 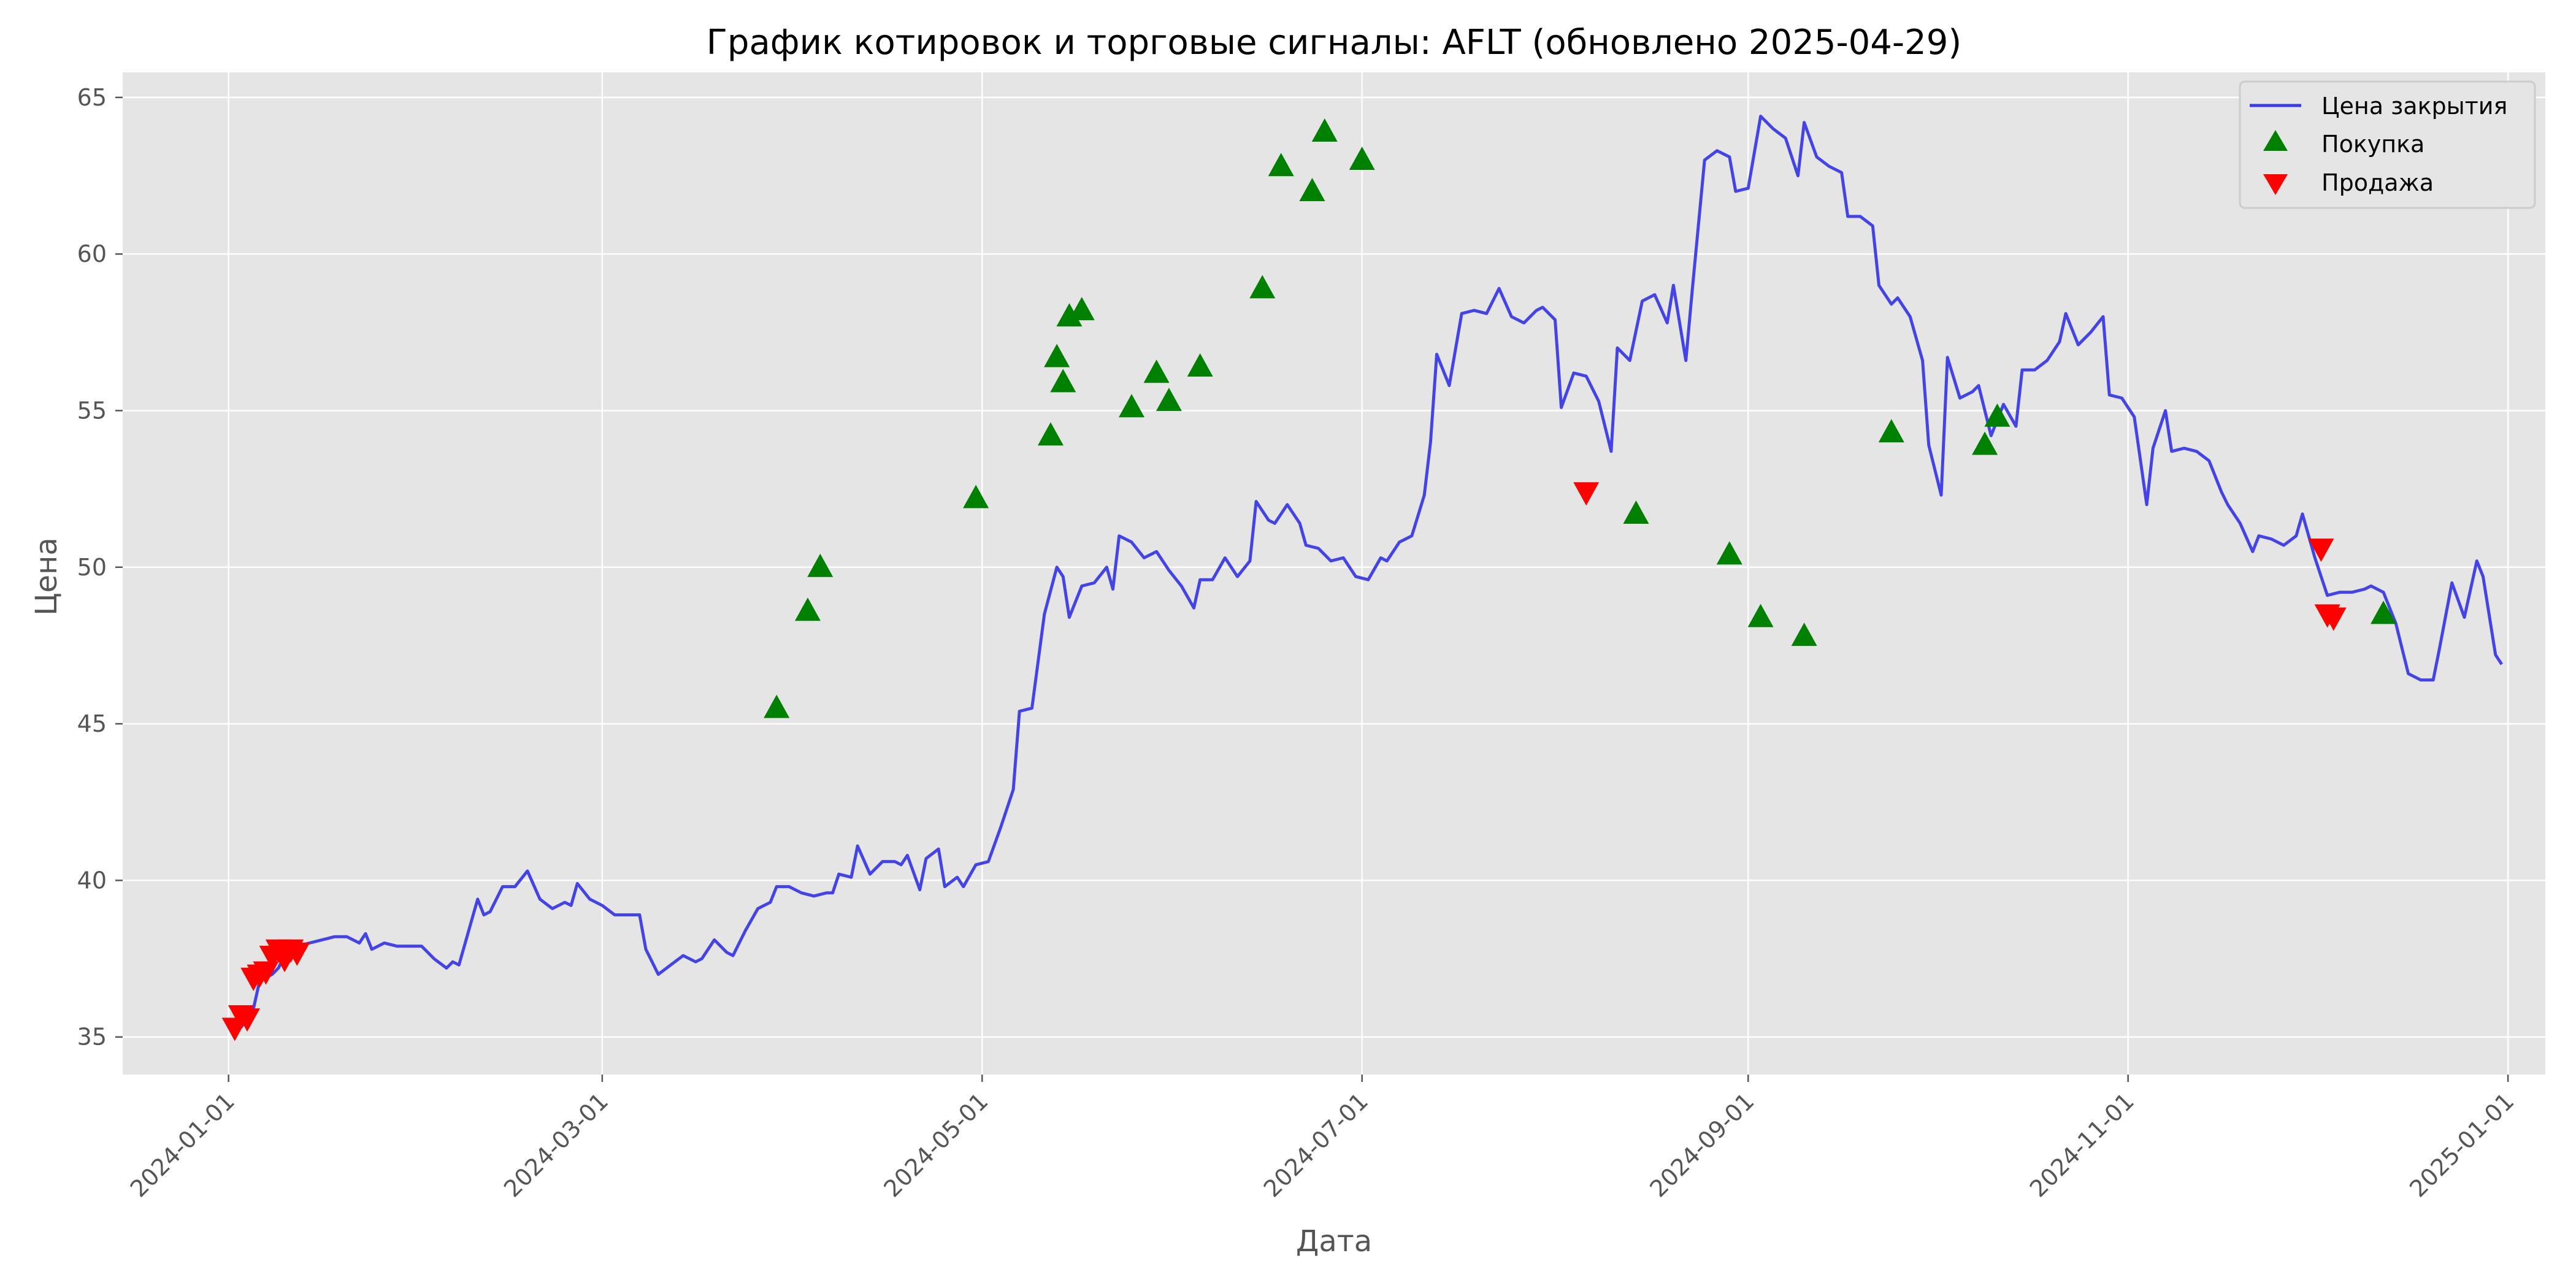 I want to click on y-axis: 35 40 45 50 55 60 65, so click(x=100, y=567).